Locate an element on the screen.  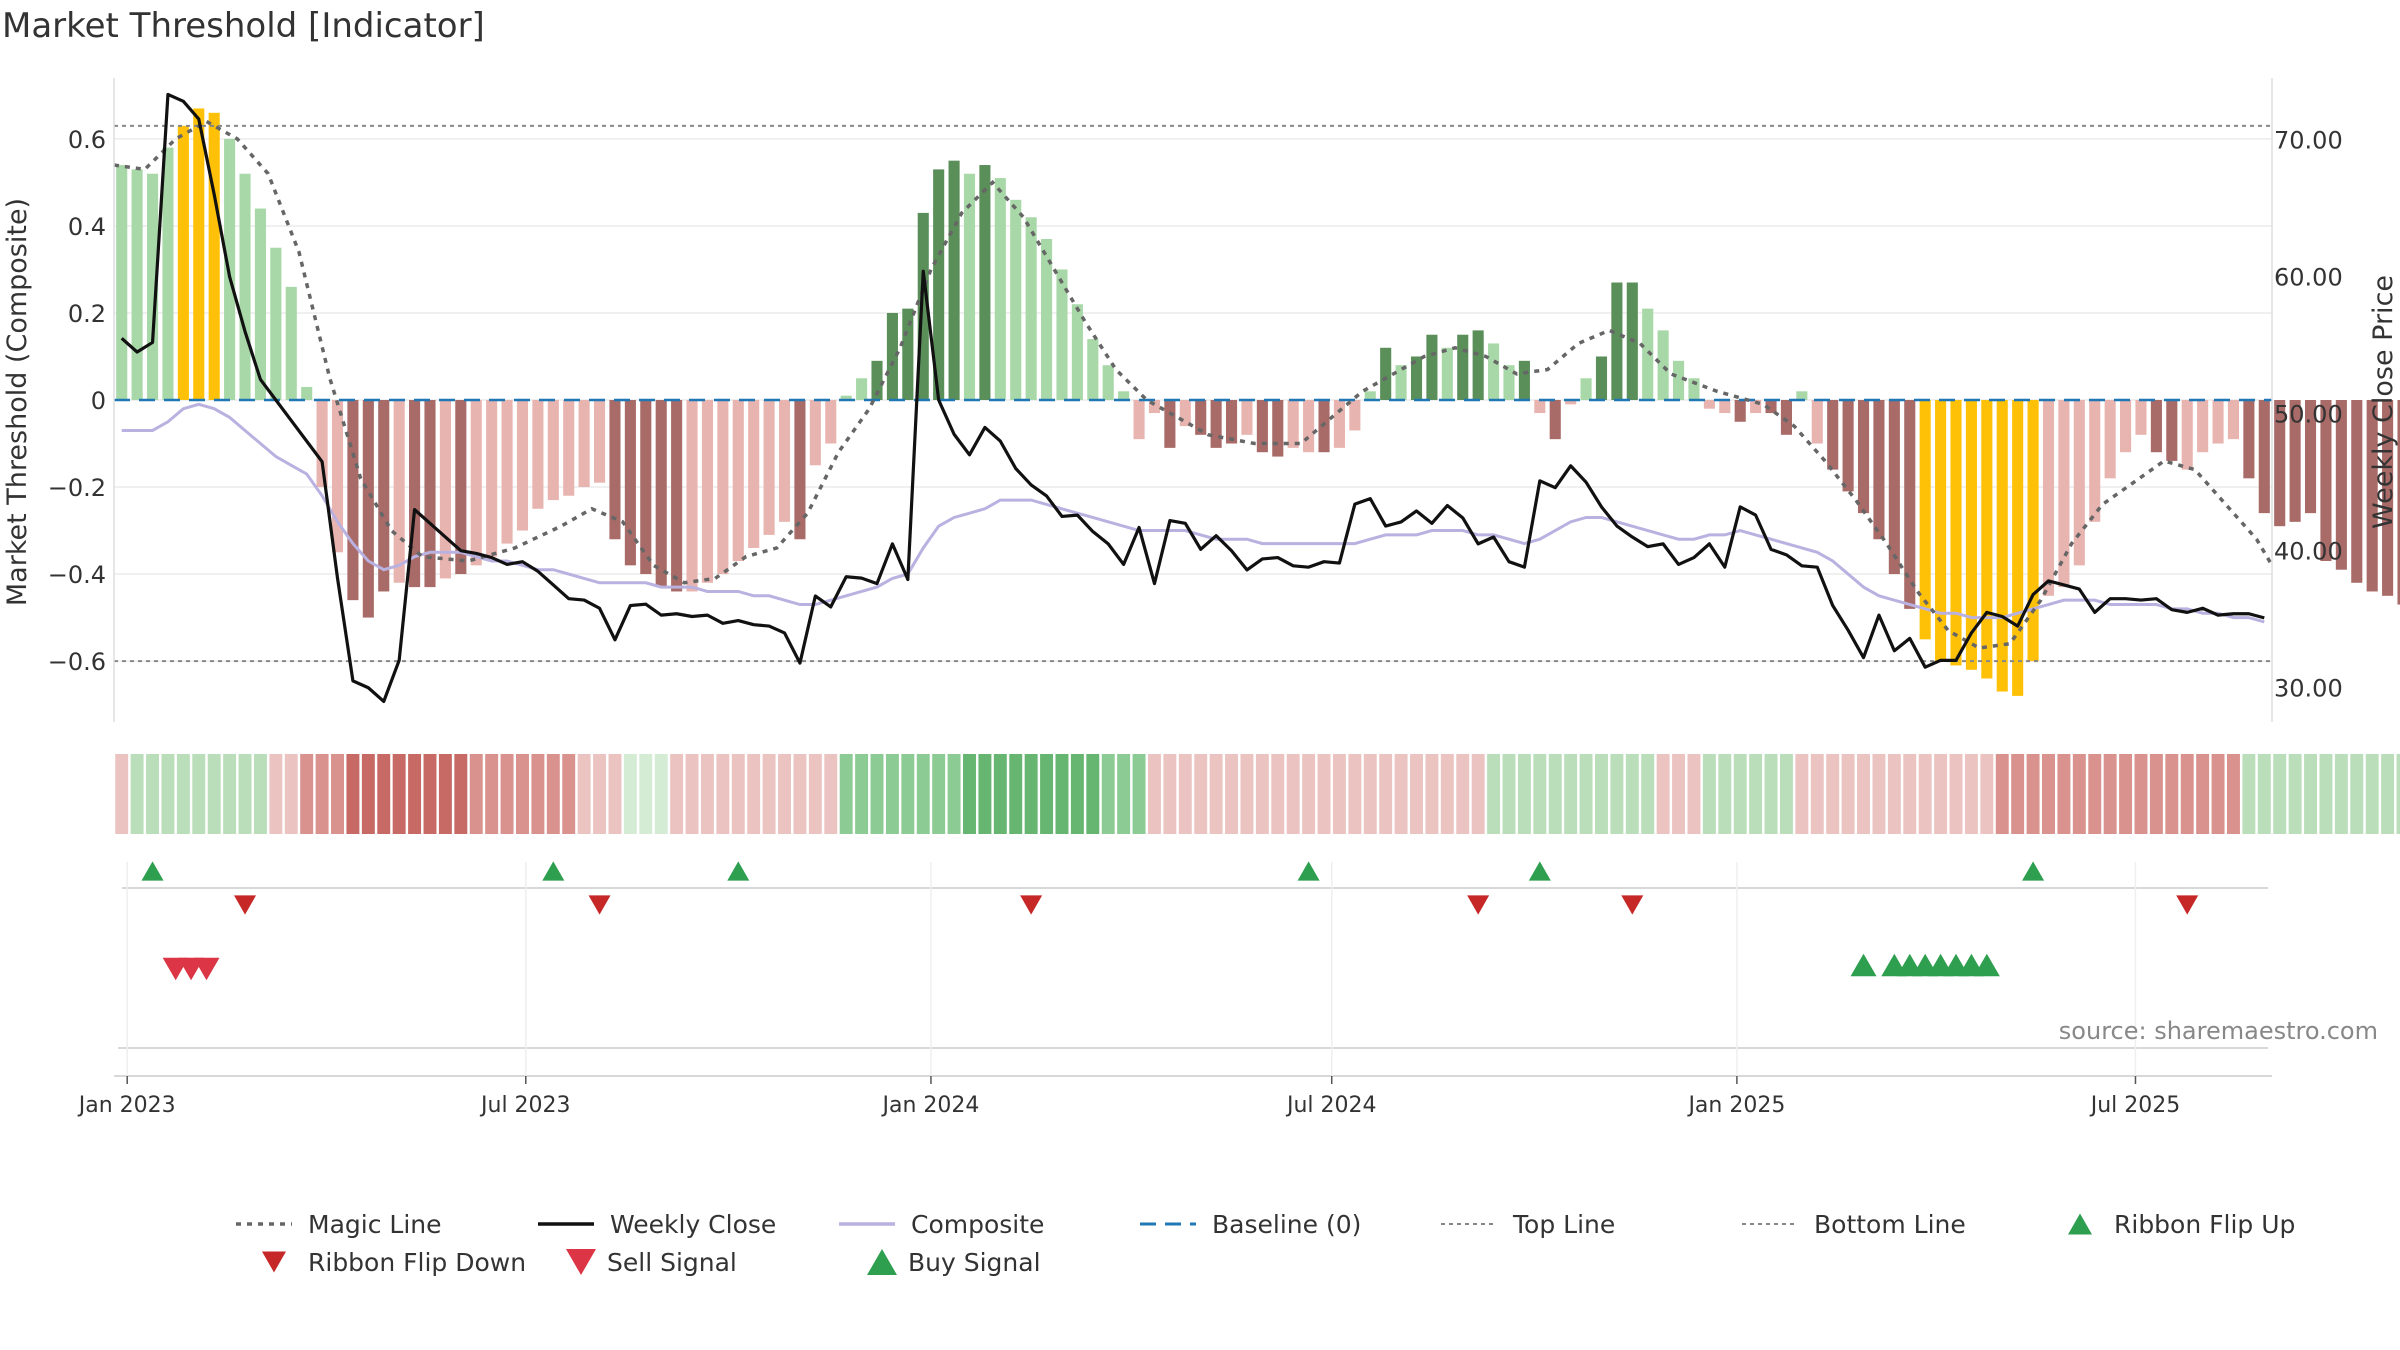
legend-label: Baseline (0) is located at coordinates (1286, 1224).